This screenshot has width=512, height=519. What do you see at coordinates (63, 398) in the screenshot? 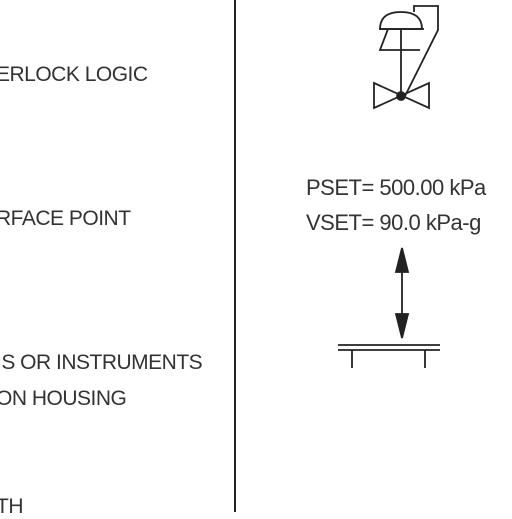
I see `legend-text-housing: ON HOUSING` at bounding box center [63, 398].